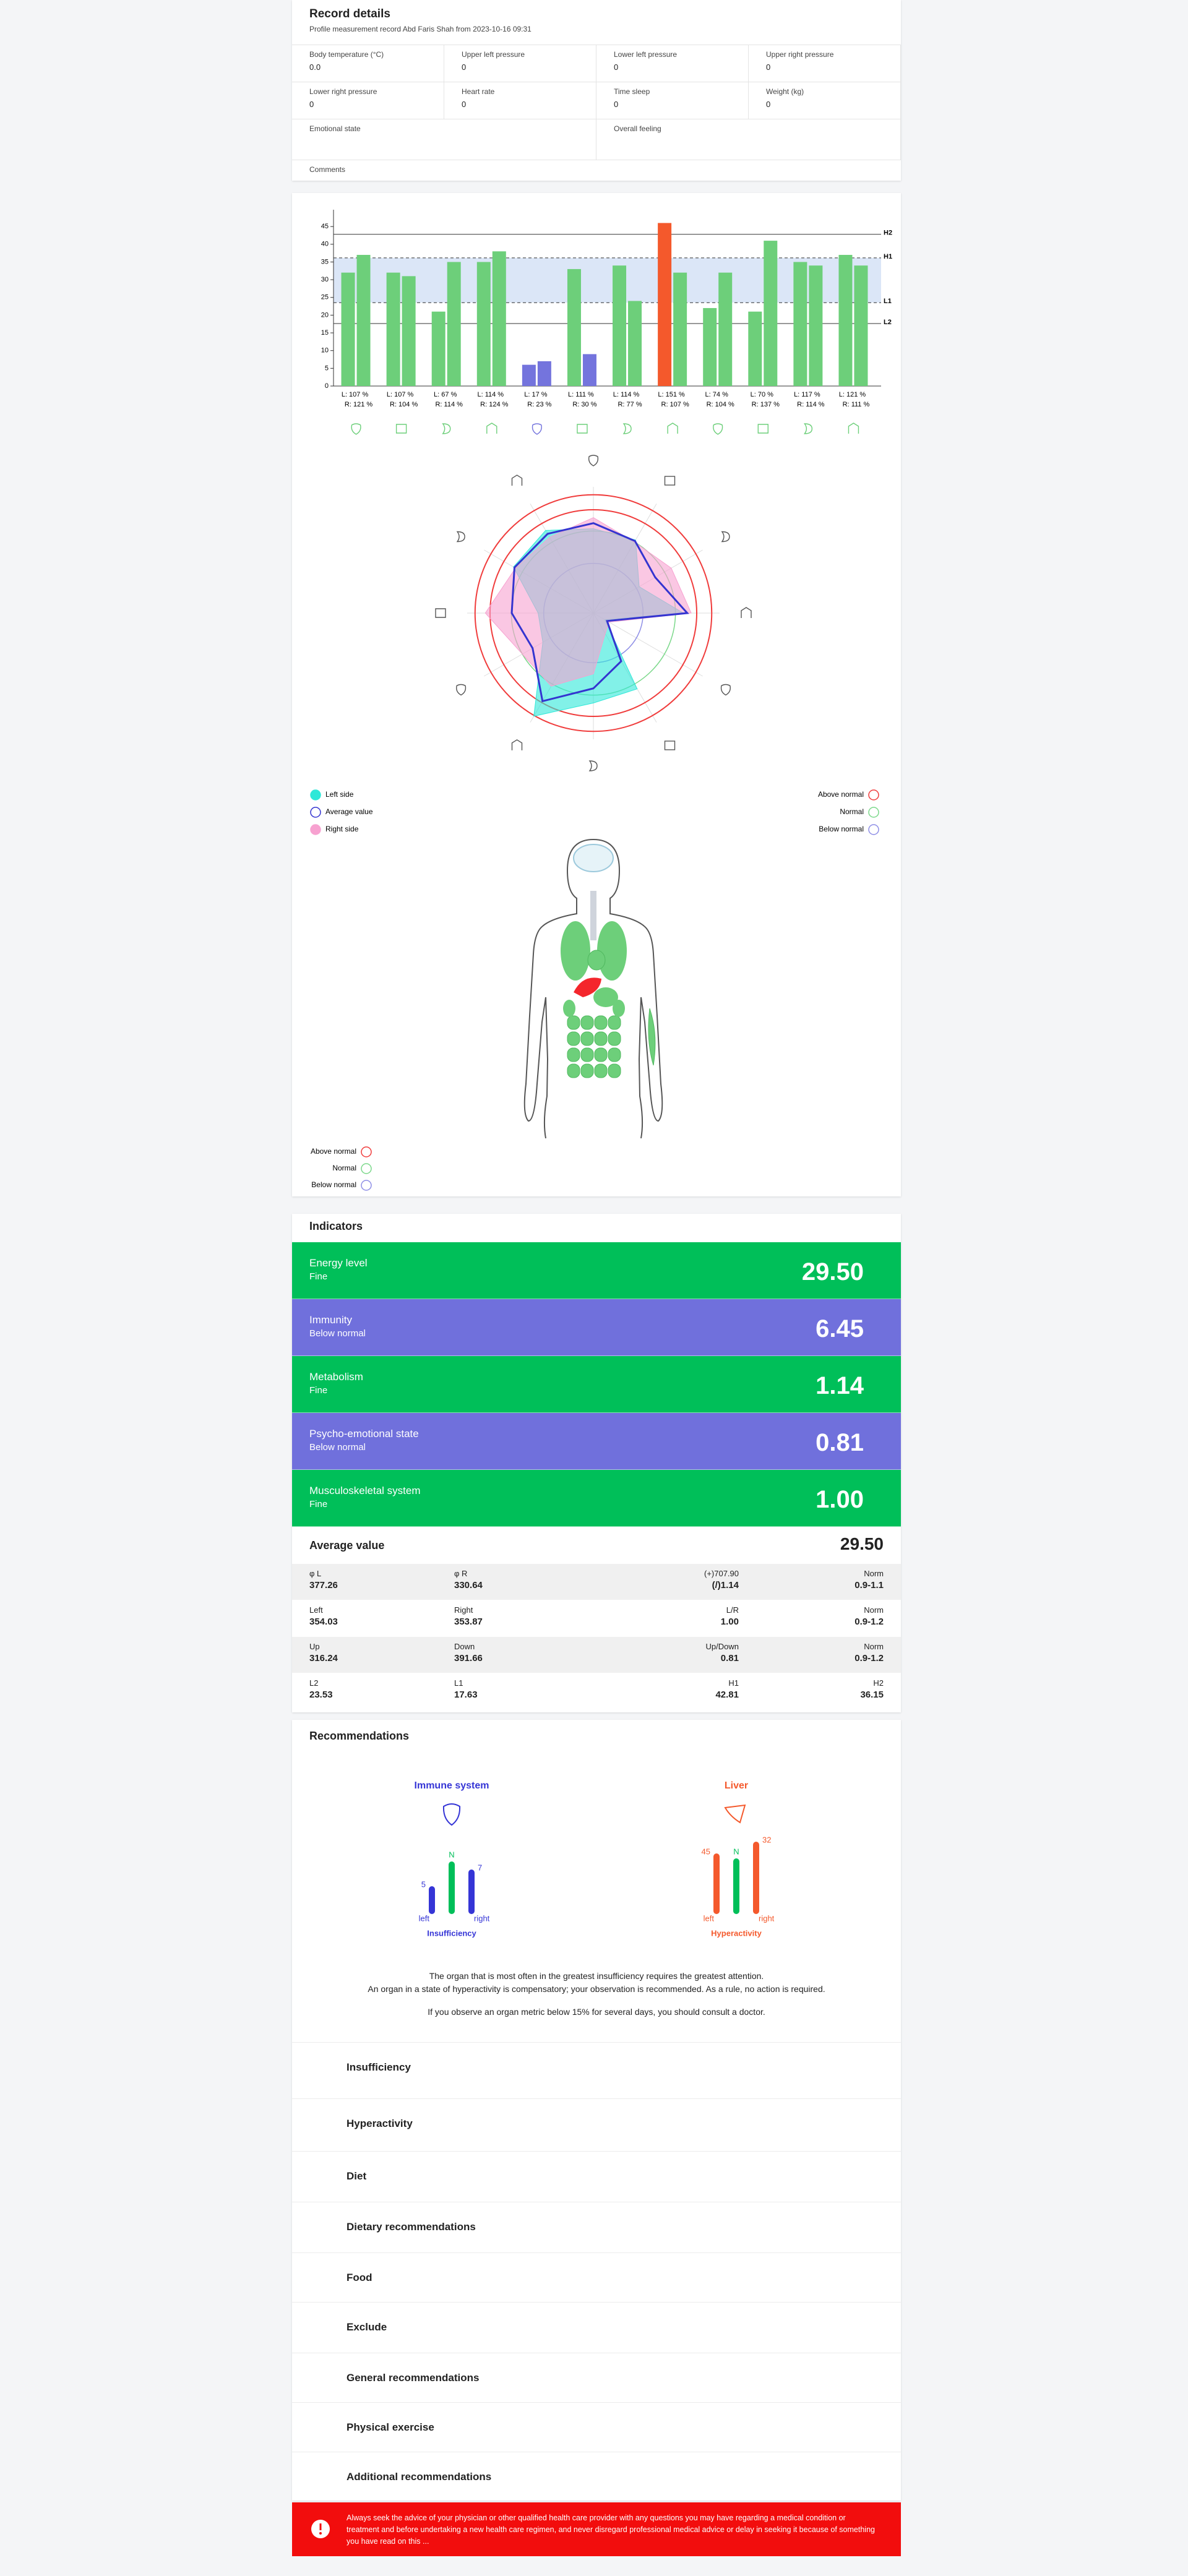  Describe the element at coordinates (315, 812) in the screenshot. I see `legend-swatch` at that location.